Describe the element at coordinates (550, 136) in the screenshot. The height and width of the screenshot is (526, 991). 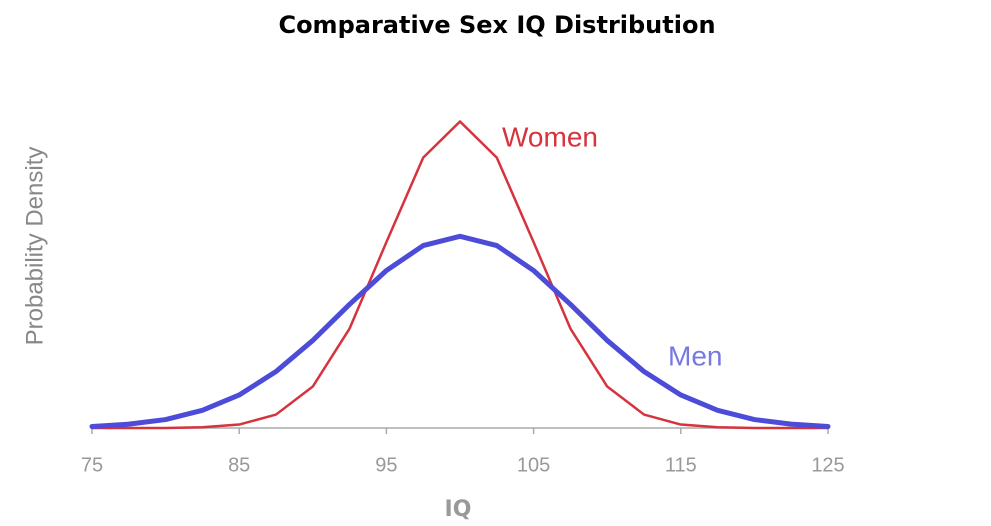
I see `series-label: Women` at that location.